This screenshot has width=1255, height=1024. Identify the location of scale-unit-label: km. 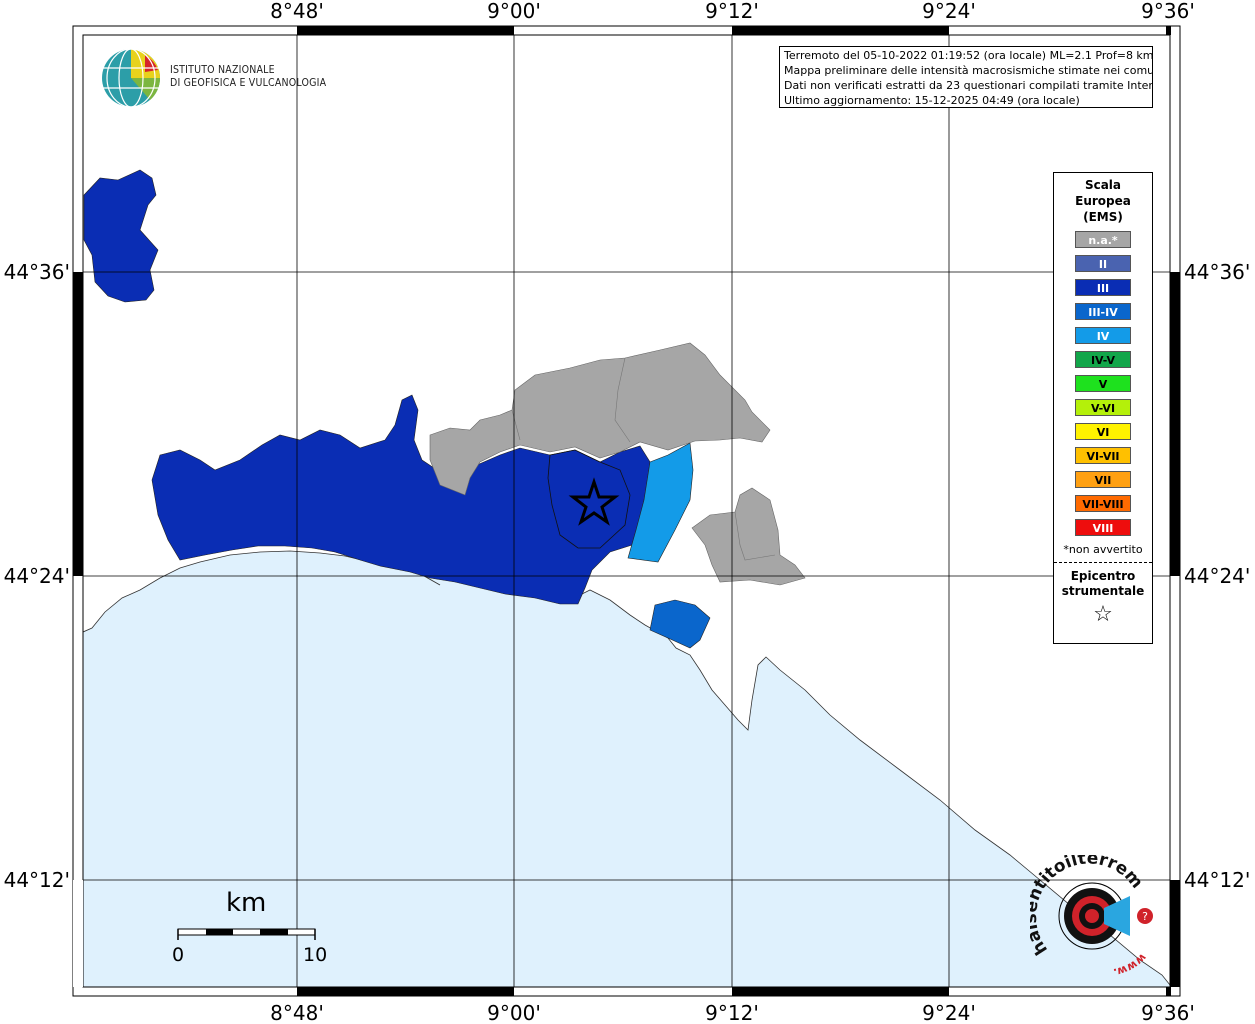
(246, 903).